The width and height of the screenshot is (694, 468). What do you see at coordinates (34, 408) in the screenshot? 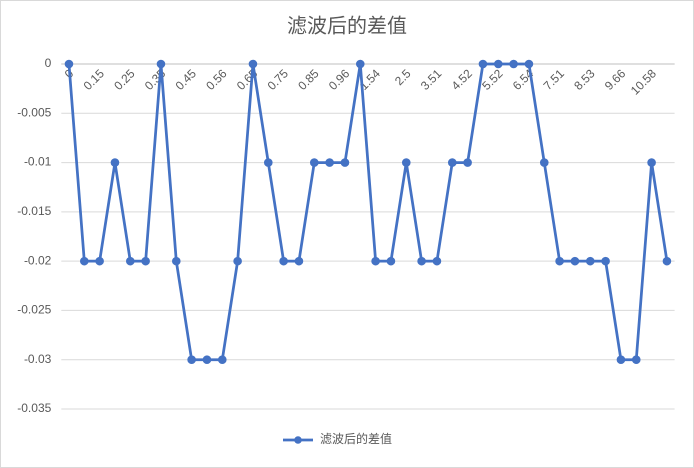
I see `y-tick-label: -0.035` at bounding box center [34, 408].